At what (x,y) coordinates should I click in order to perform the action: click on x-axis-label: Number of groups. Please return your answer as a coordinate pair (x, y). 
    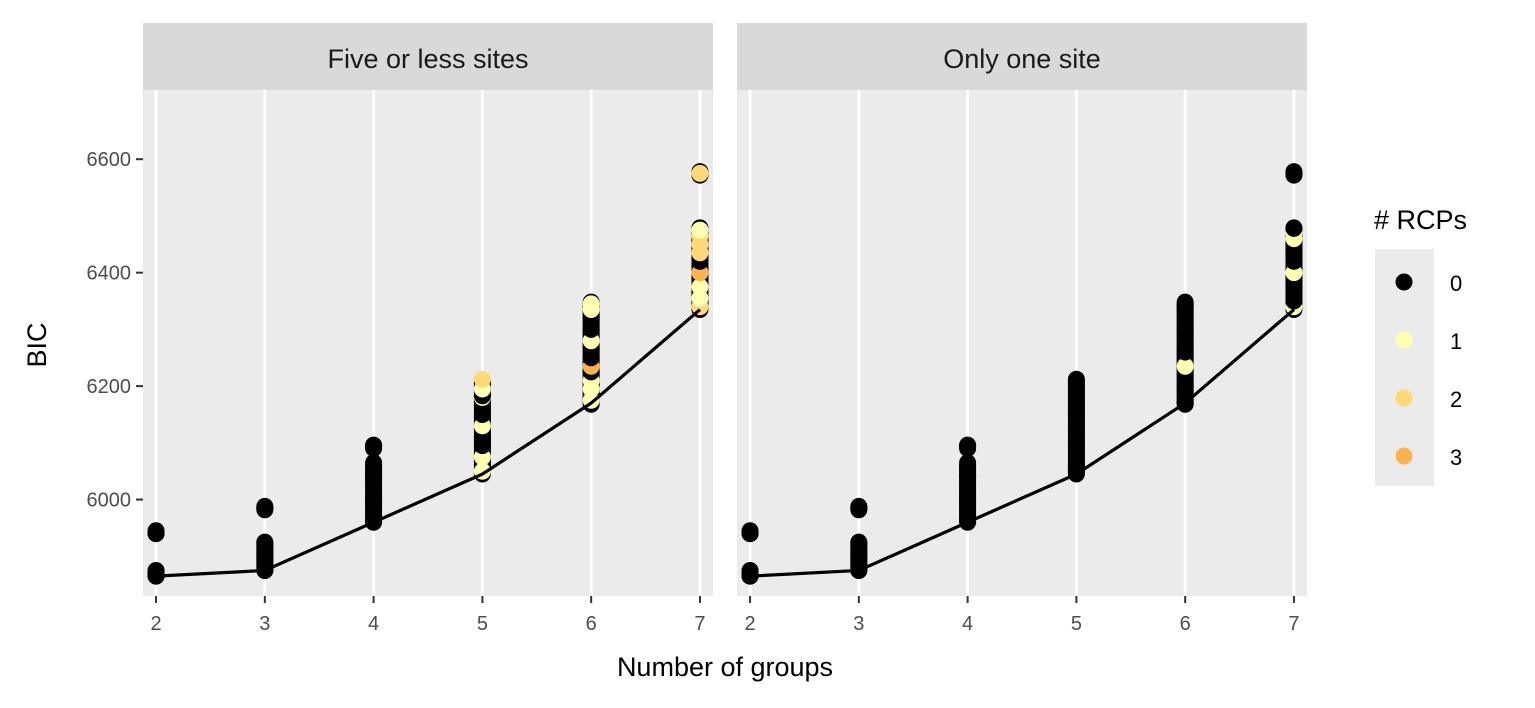
    Looking at the image, I should click on (725, 667).